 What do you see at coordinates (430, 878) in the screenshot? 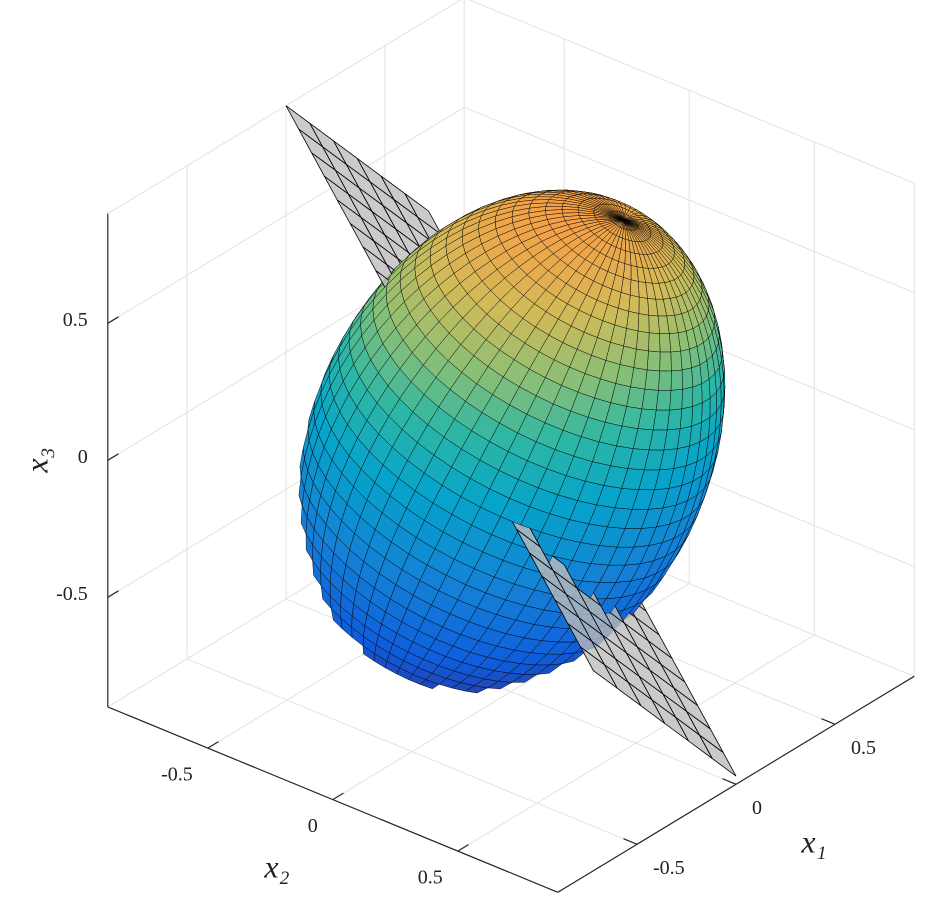
I see `y-tick-label: 0.5` at bounding box center [430, 878].